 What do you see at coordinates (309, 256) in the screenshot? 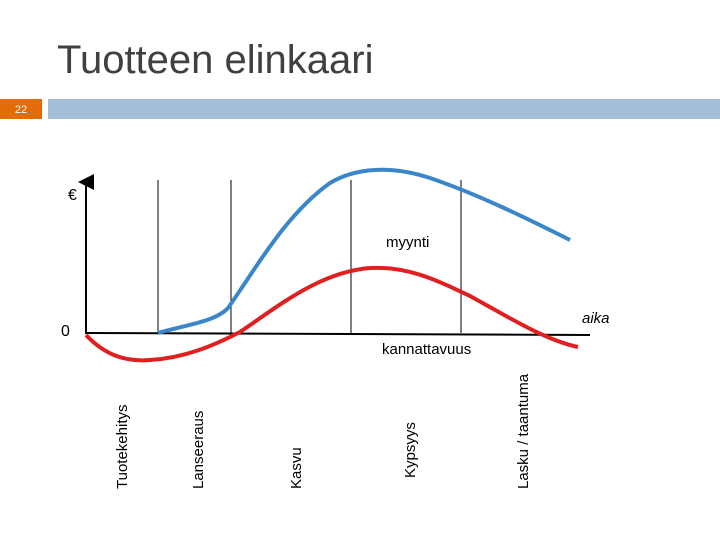
I see `stage-dividers` at bounding box center [309, 256].